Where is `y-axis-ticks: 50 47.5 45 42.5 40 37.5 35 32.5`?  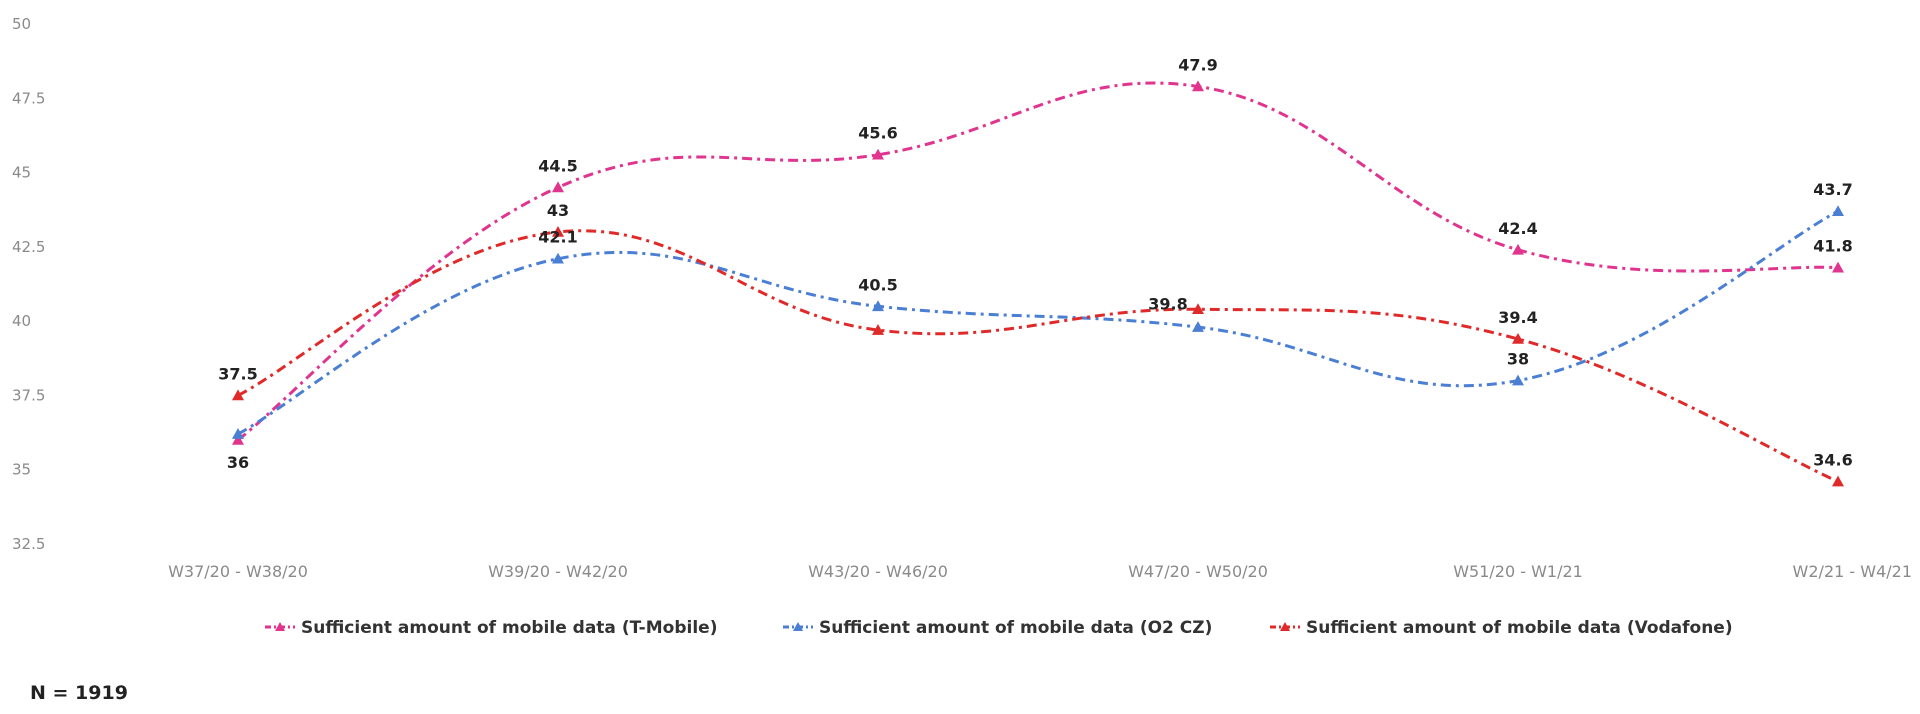 y-axis-ticks: 50 47.5 45 42.5 40 37.5 35 32.5 is located at coordinates (28, 284).